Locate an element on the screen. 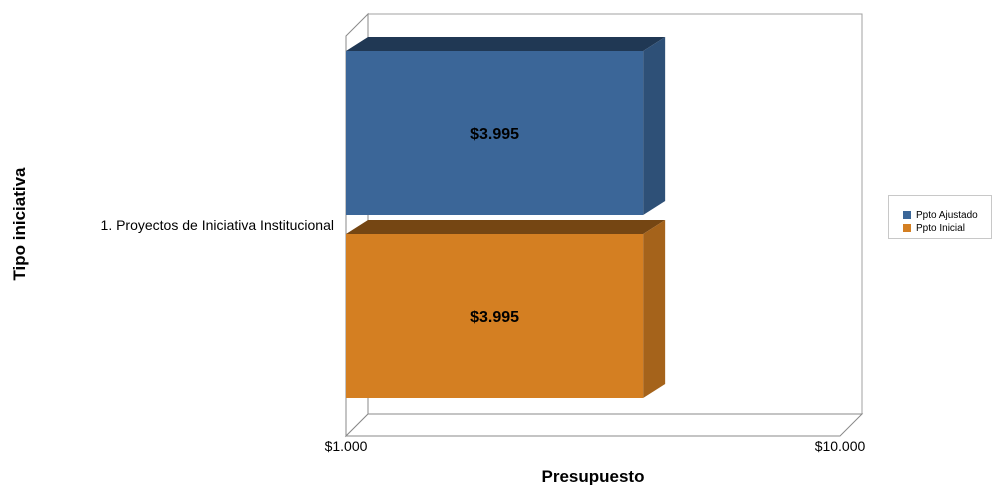 The height and width of the screenshot is (485, 994). bar-front-face-ppto-inicial is located at coordinates (495, 316).